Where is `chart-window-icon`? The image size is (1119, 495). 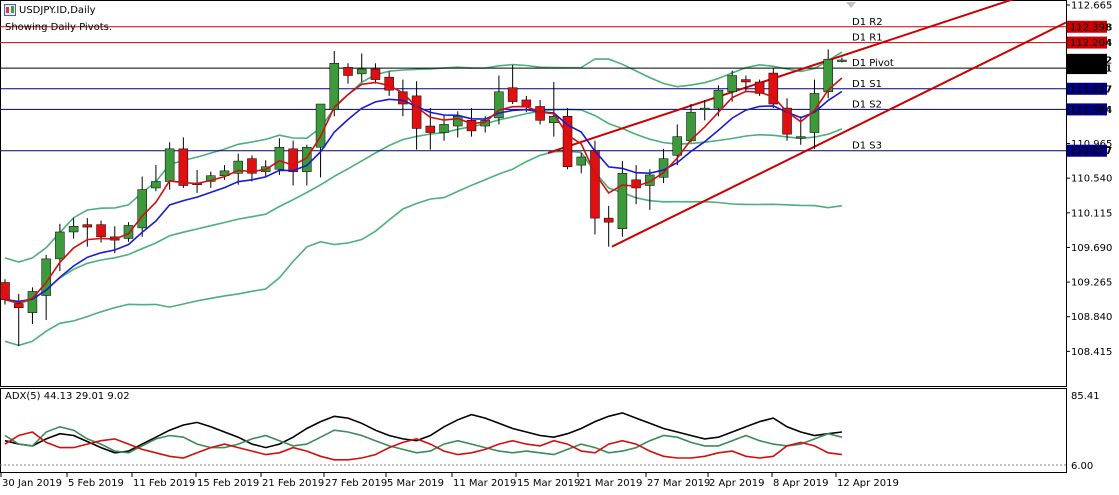 chart-window-icon is located at coordinates (10, 10).